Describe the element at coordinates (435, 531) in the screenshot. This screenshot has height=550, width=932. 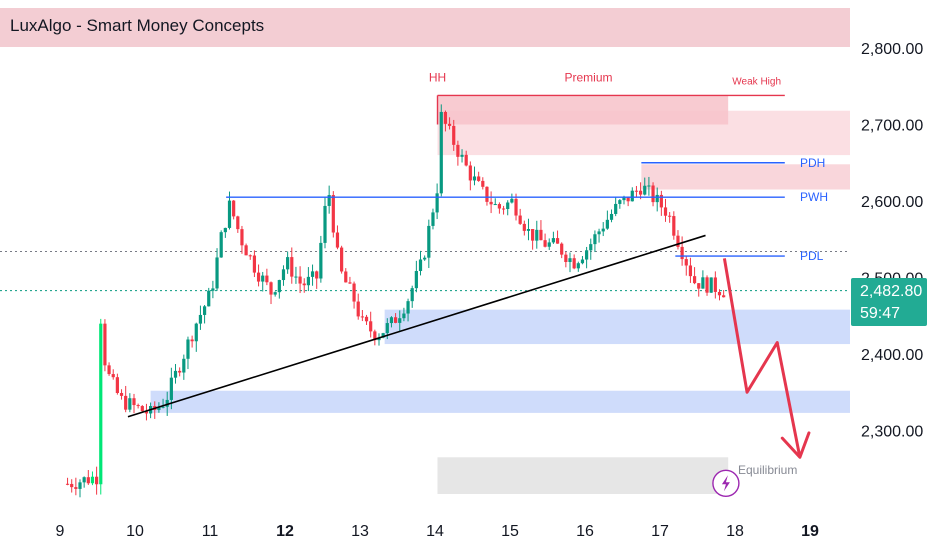
I see `time-tick-label: 14` at that location.